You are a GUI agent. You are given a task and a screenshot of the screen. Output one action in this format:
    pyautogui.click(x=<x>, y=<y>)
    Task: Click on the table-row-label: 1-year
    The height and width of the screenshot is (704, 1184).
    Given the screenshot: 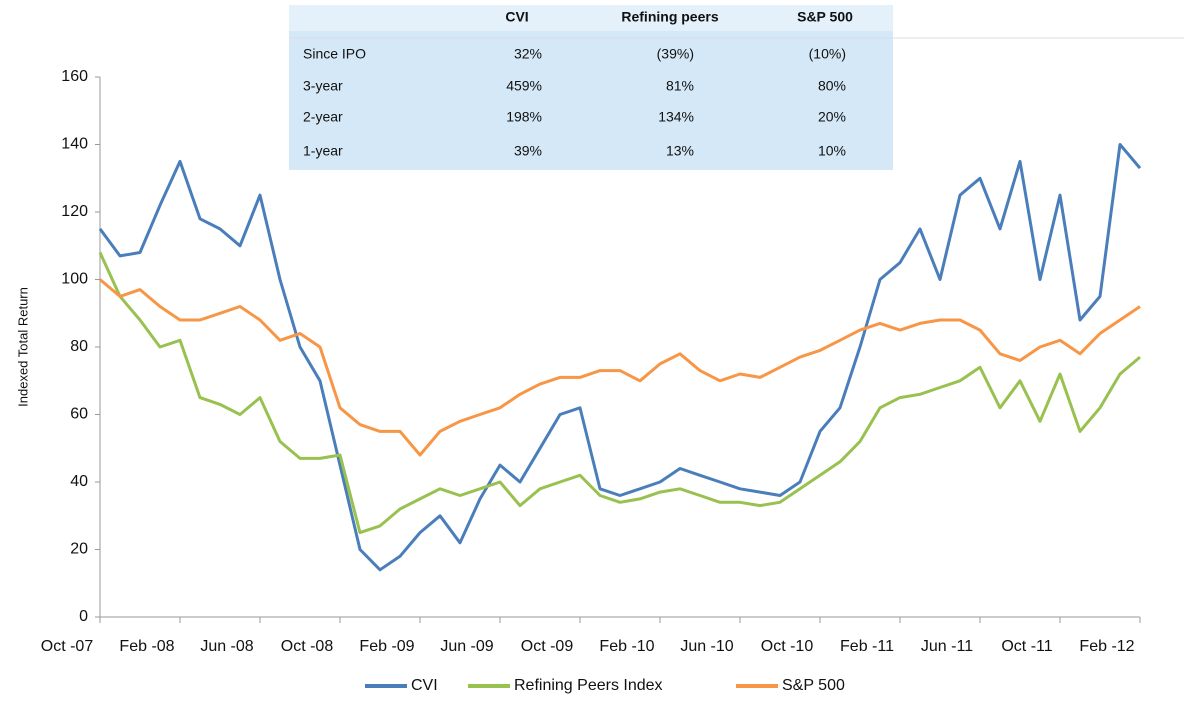 What is the action you would take?
    pyautogui.click(x=323, y=151)
    